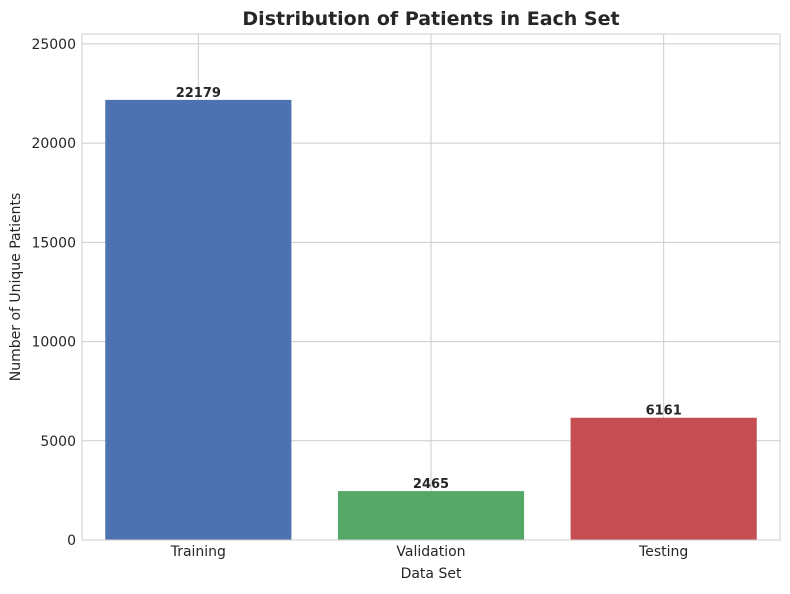 The height and width of the screenshot is (594, 790). I want to click on y-tick-label: 25000, so click(53, 45).